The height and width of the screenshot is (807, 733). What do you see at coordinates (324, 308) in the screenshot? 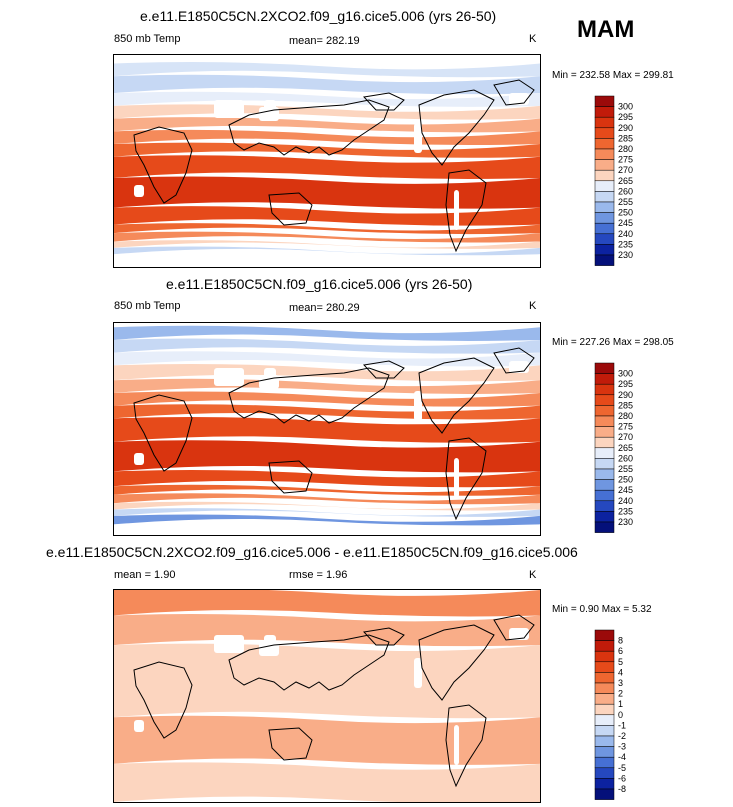
I see `panel2-mean: mean= 280.29` at bounding box center [324, 308].